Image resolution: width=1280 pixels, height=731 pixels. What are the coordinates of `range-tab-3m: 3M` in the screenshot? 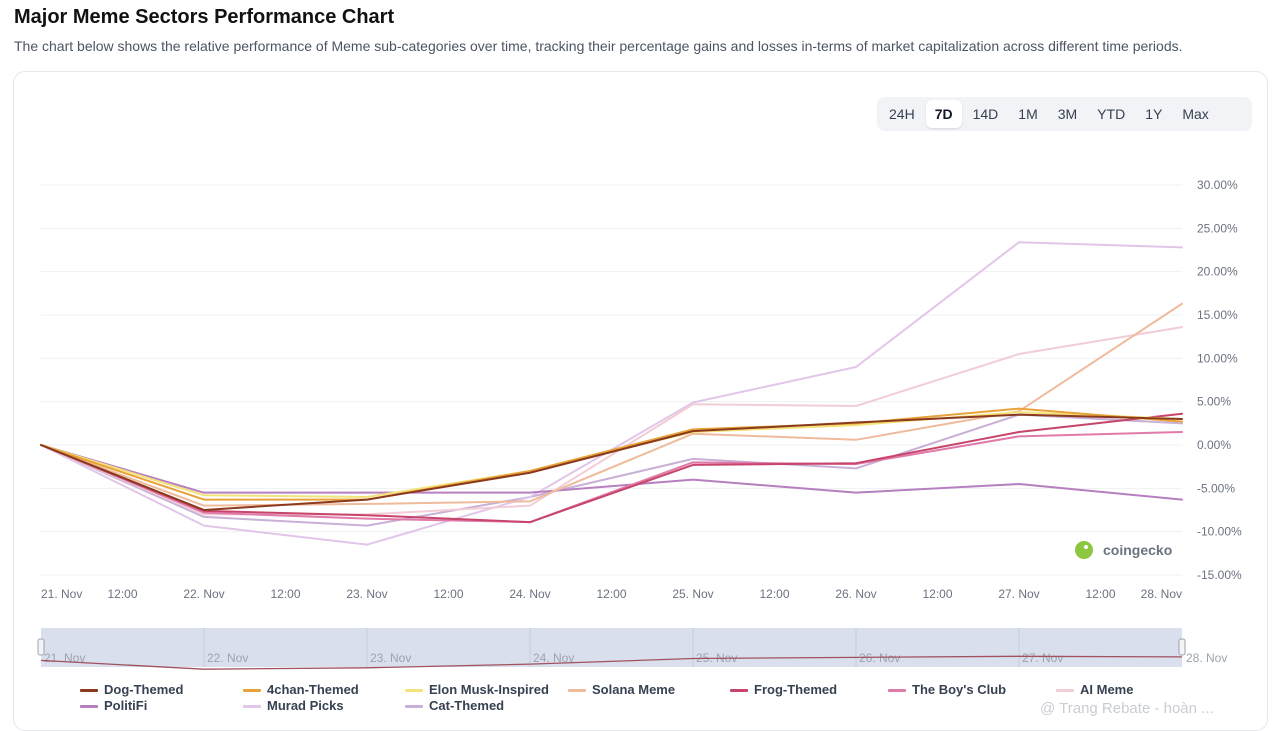 It's located at (1067, 114).